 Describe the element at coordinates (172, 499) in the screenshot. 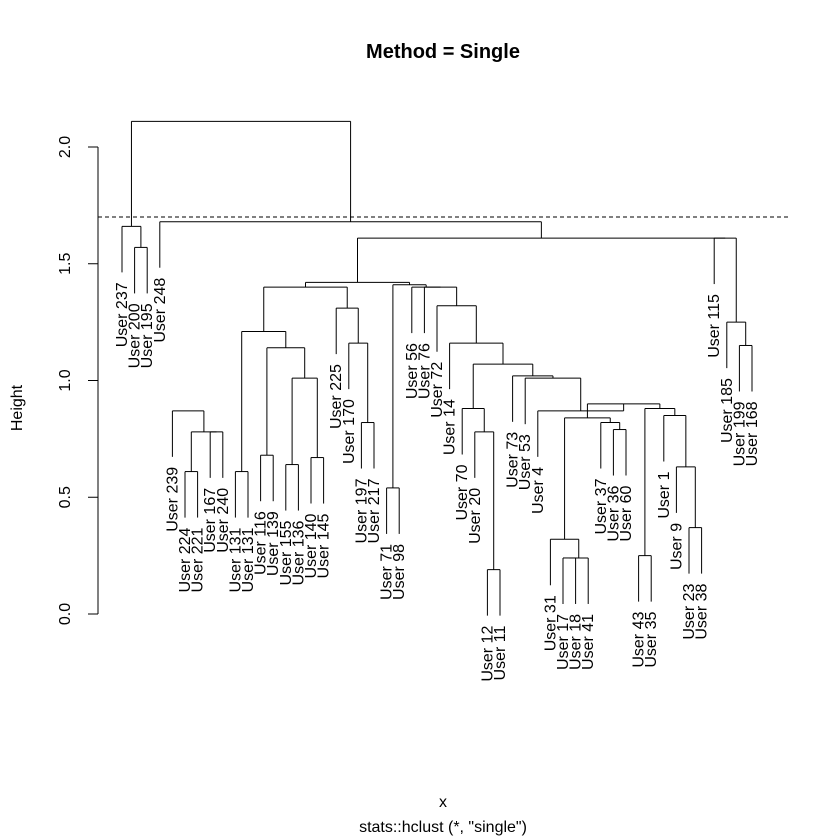

I see `leaf-label: User 239` at that location.